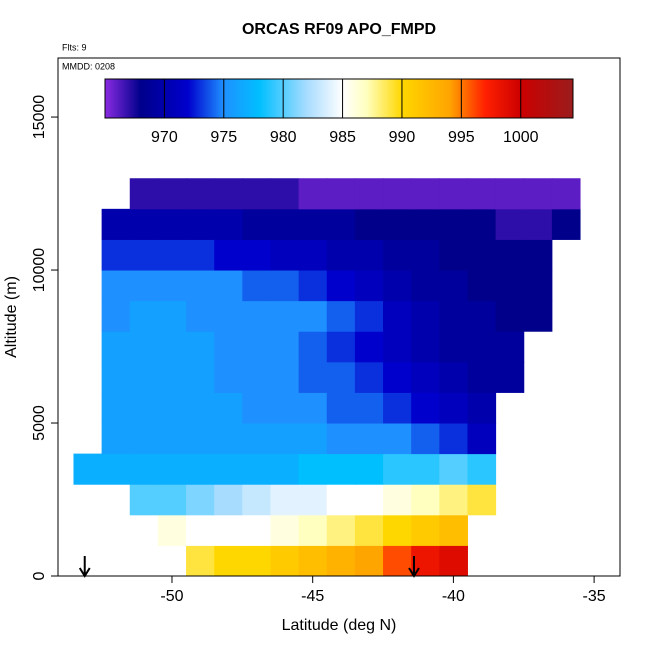  Describe the element at coordinates (453, 596) in the screenshot. I see `x-tick-label: -40` at that location.